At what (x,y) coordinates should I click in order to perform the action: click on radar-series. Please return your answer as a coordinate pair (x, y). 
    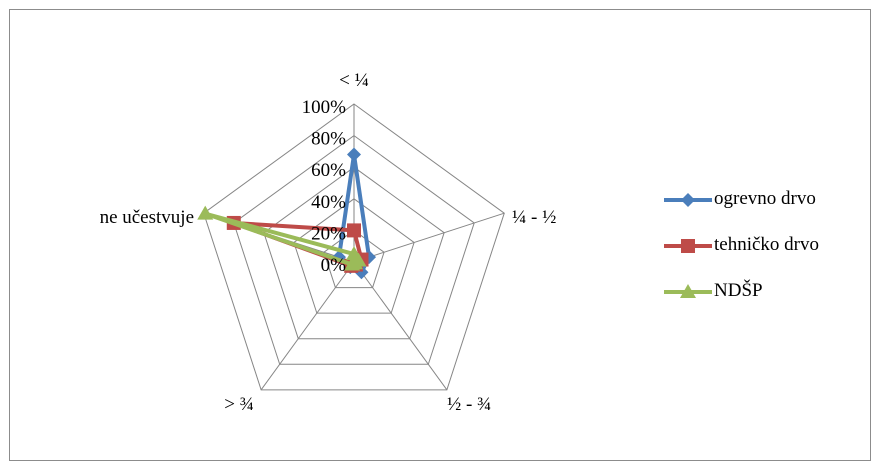
    Looking at the image, I should click on (287, 213).